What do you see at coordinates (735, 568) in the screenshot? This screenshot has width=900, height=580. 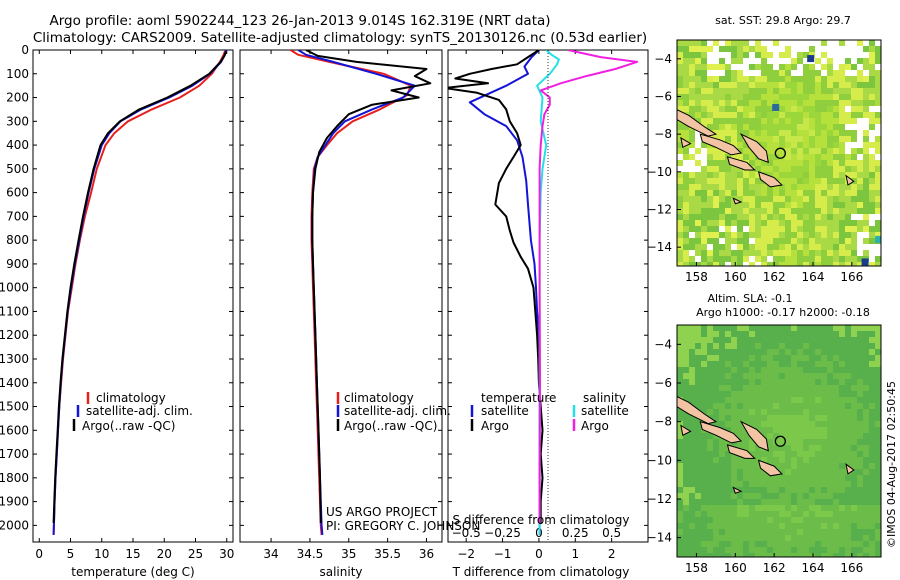 I see `x-tick-label: 160` at bounding box center [735, 568].